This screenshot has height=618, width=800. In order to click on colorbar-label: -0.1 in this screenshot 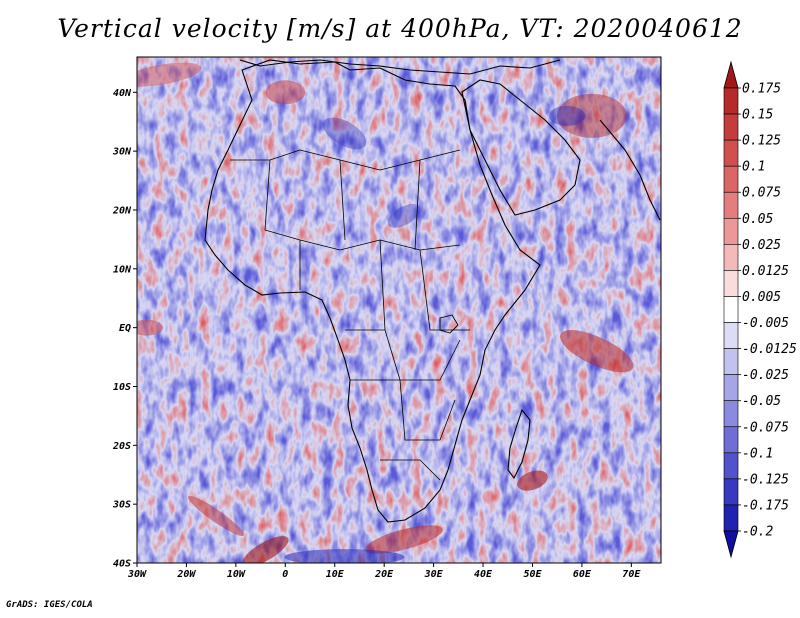, I will do `click(757, 453)`.